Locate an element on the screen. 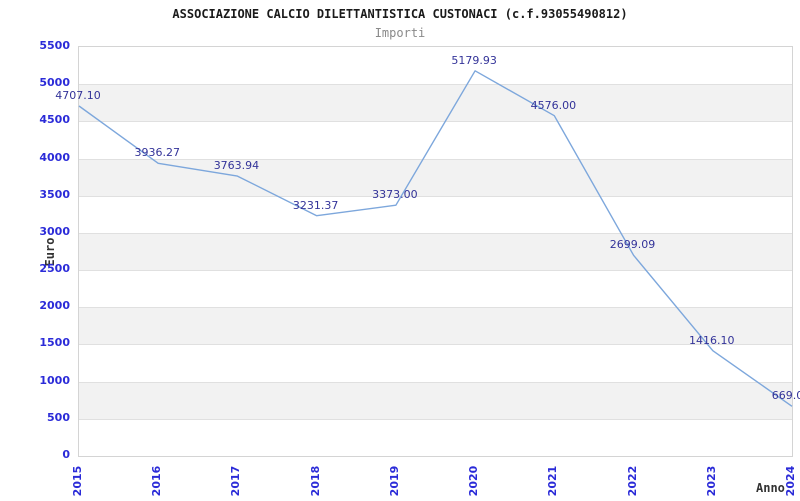  data-label: 3763.94 is located at coordinates (236, 166).